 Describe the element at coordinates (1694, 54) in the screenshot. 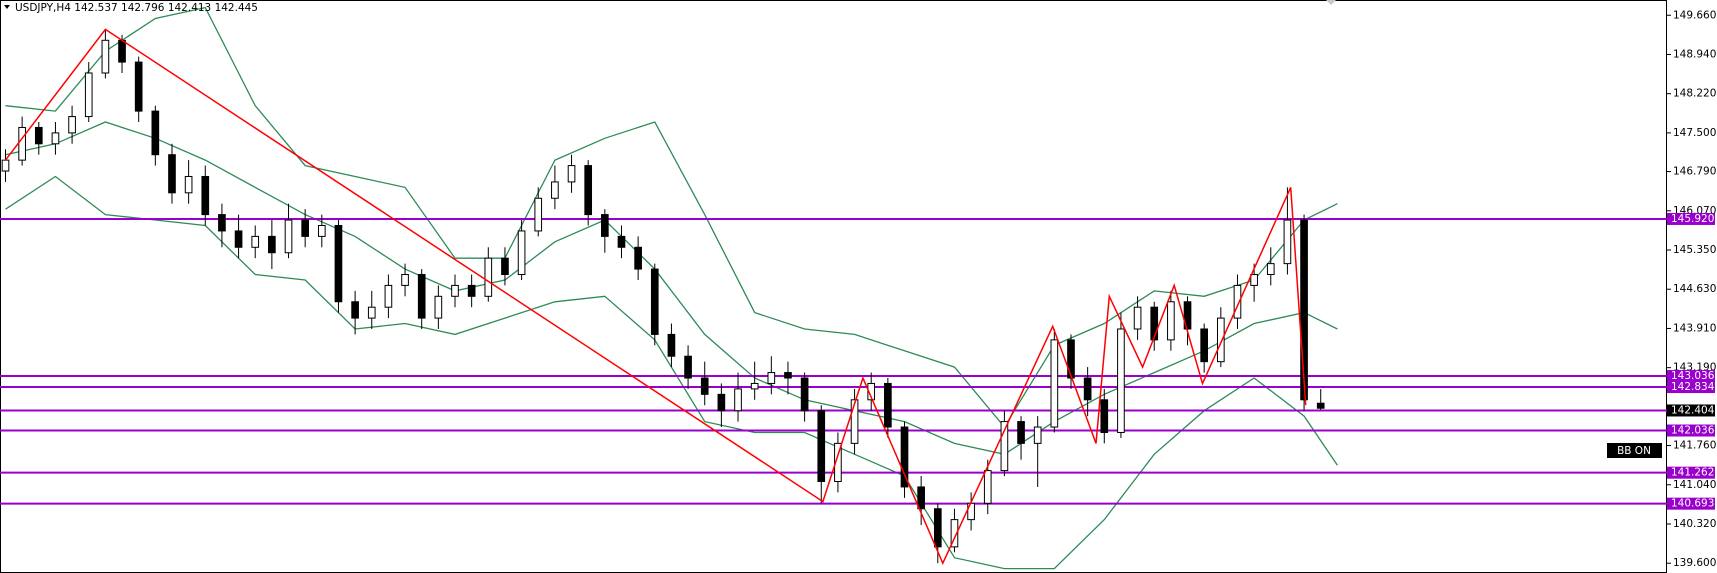

I see `y-tick-label: 148.940` at that location.